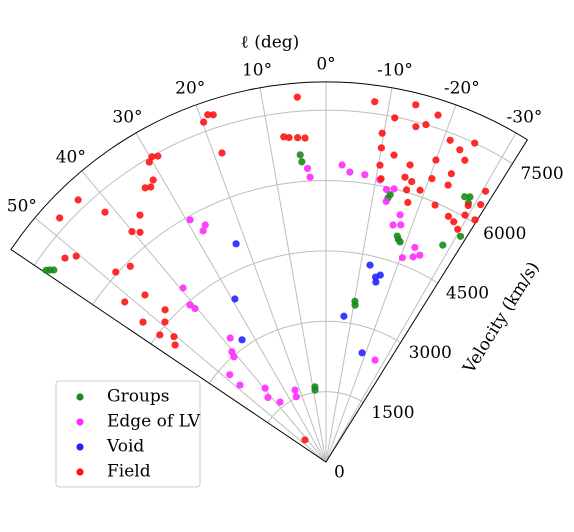 This screenshot has height=532, width=574. Describe the element at coordinates (462, 88) in the screenshot. I see `x-tick-label: -20°` at that location.